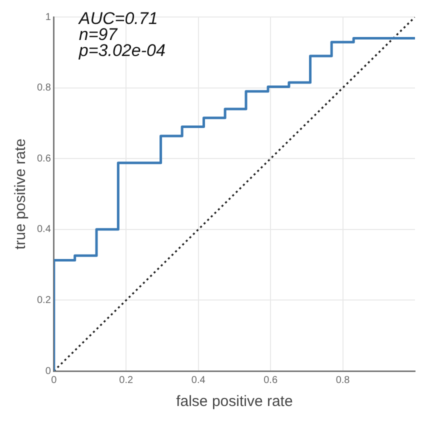 This screenshot has height=423, width=431. Describe the element at coordinates (198, 380) in the screenshot. I see `x-tick-label: 0.4` at that location.